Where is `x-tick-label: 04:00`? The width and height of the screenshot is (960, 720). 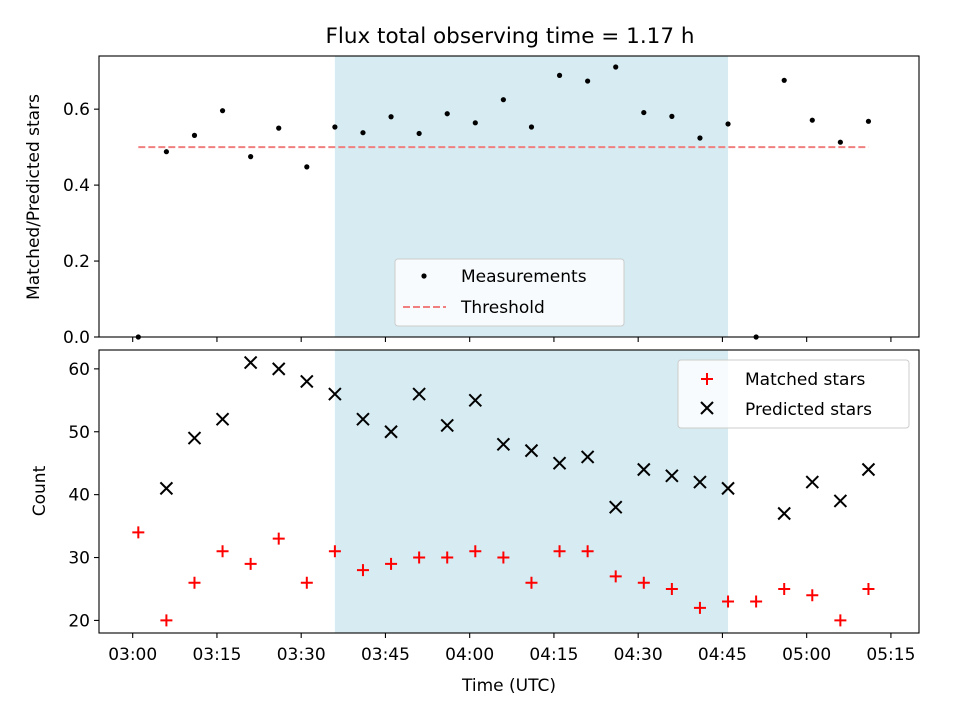 x-tick-label: 04:00 is located at coordinates (469, 655).